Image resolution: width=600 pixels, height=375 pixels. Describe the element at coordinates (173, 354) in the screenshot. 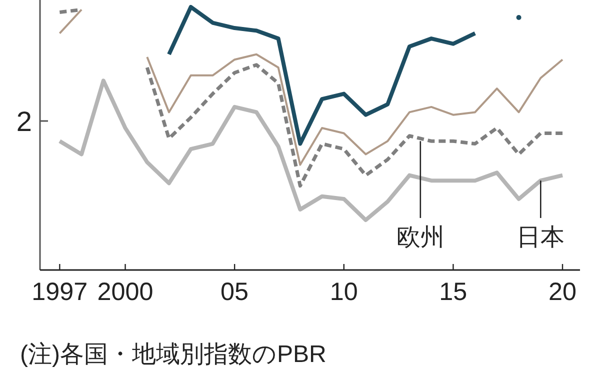

I see `text: (注)各国・地域別指数のPBR` at that location.